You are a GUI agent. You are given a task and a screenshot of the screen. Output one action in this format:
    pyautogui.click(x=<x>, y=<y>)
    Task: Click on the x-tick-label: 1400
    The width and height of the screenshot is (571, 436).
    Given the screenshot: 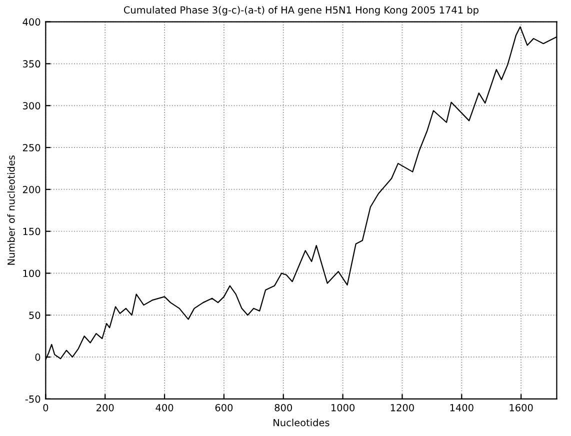 What is the action you would take?
    pyautogui.click(x=462, y=408)
    